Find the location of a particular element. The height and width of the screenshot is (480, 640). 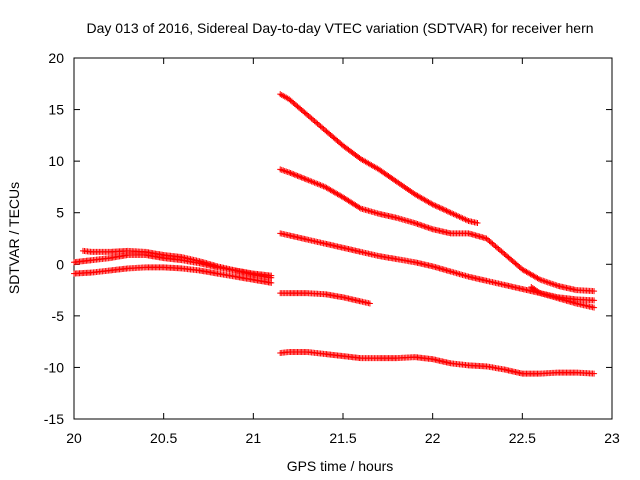

y-tick-label: -10 is located at coordinates (54, 367).